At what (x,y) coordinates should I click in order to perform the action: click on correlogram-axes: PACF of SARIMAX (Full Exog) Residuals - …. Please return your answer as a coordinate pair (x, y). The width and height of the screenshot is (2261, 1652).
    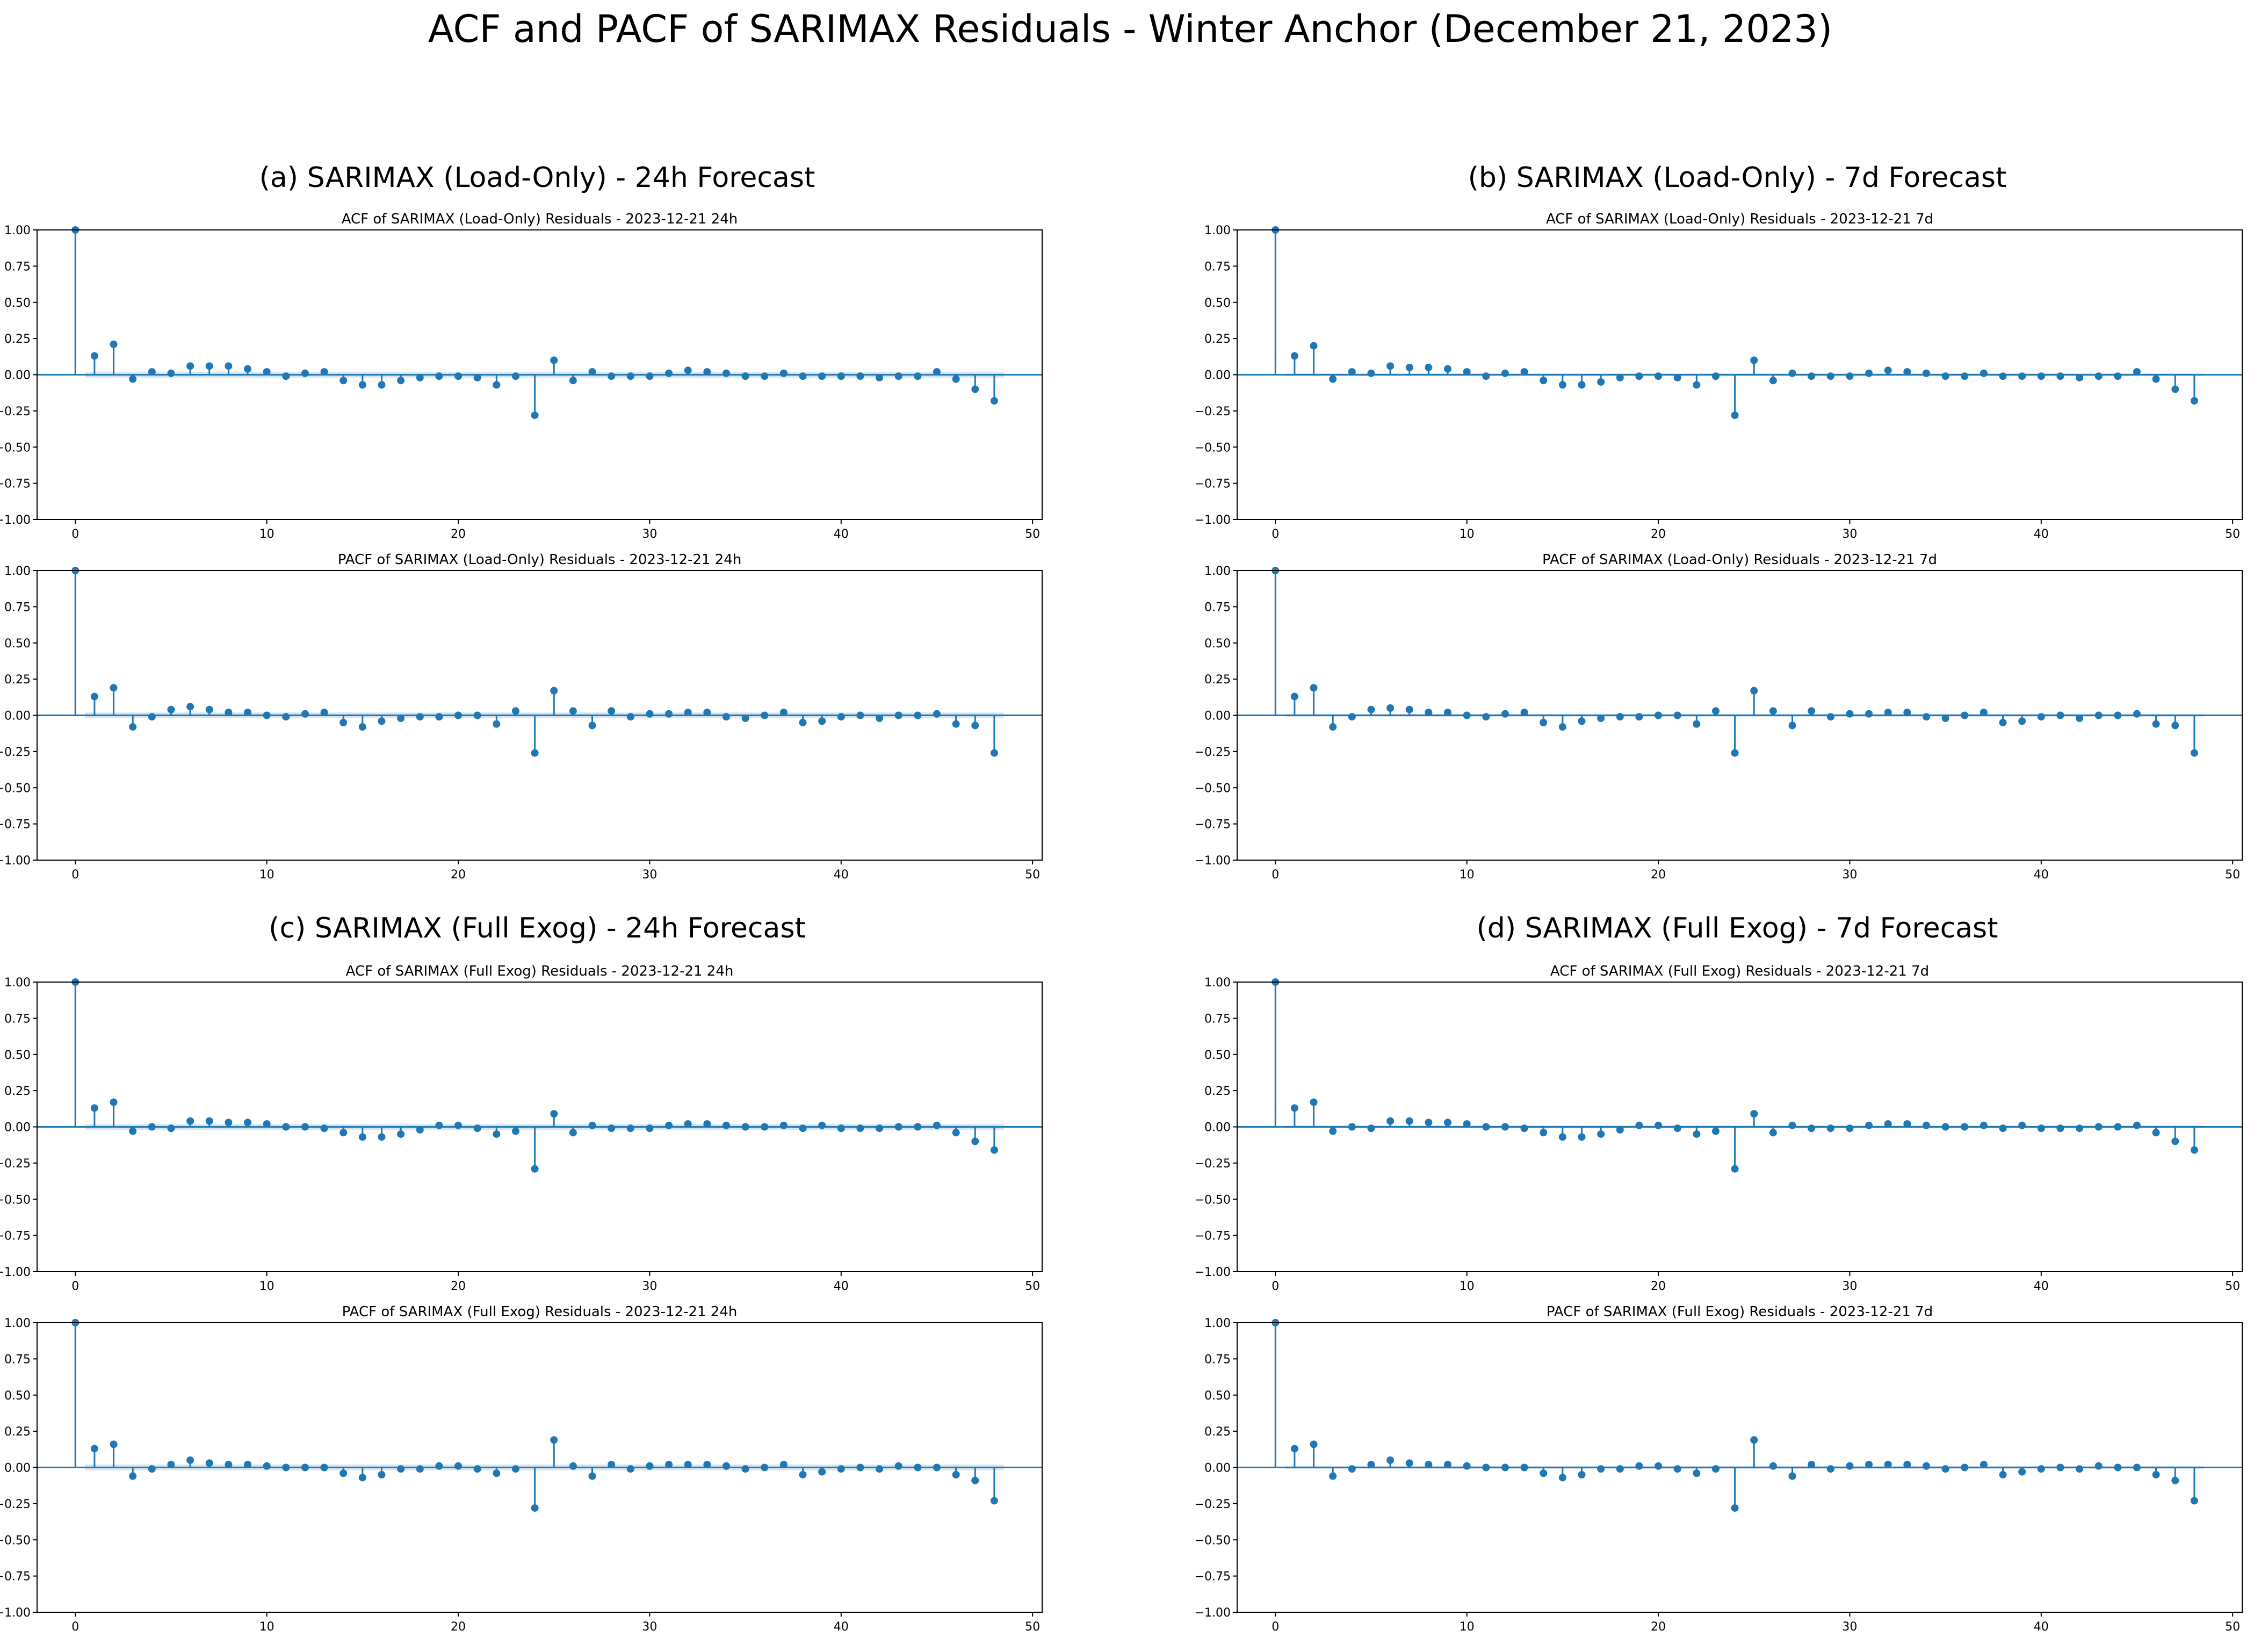
    Looking at the image, I should click on (1719, 1469).